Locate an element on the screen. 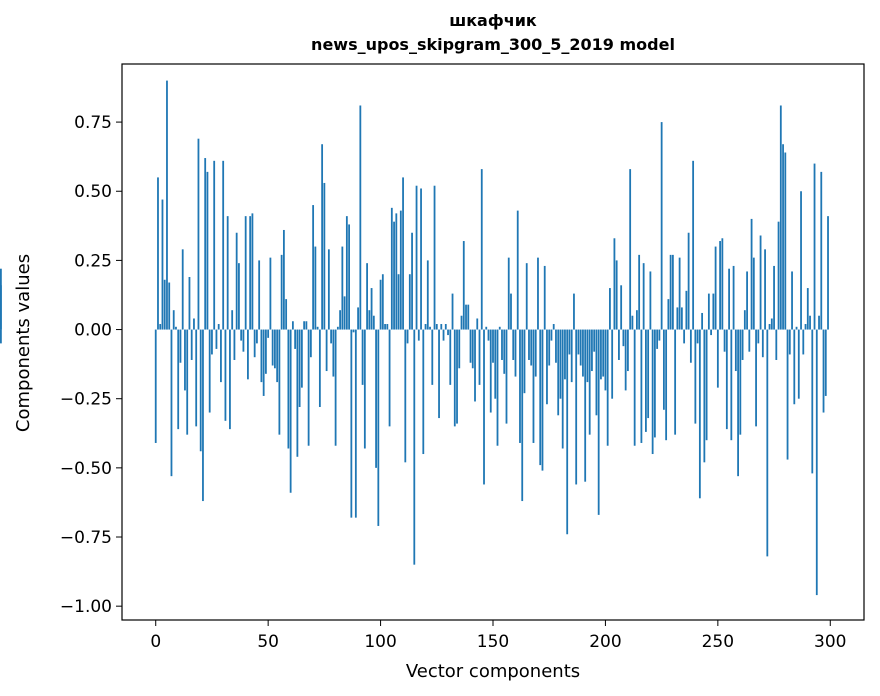  x-tick-label: 300 is located at coordinates (830, 642).